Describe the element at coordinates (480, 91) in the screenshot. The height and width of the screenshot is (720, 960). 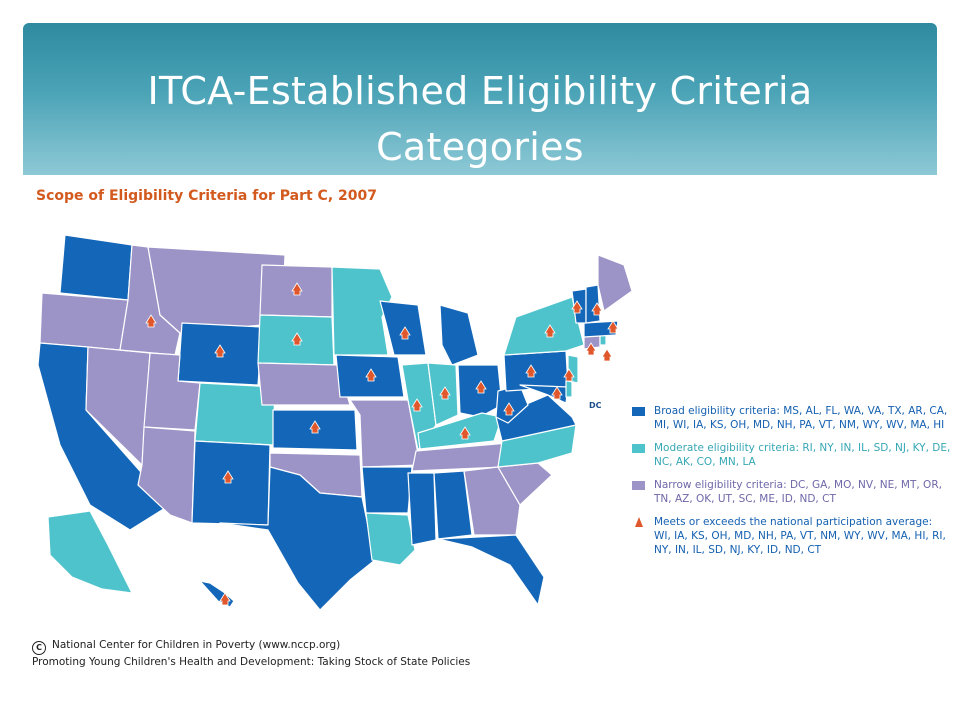
I see `slide-title-line1: ITCA-Established Eligibility Criteria` at that location.